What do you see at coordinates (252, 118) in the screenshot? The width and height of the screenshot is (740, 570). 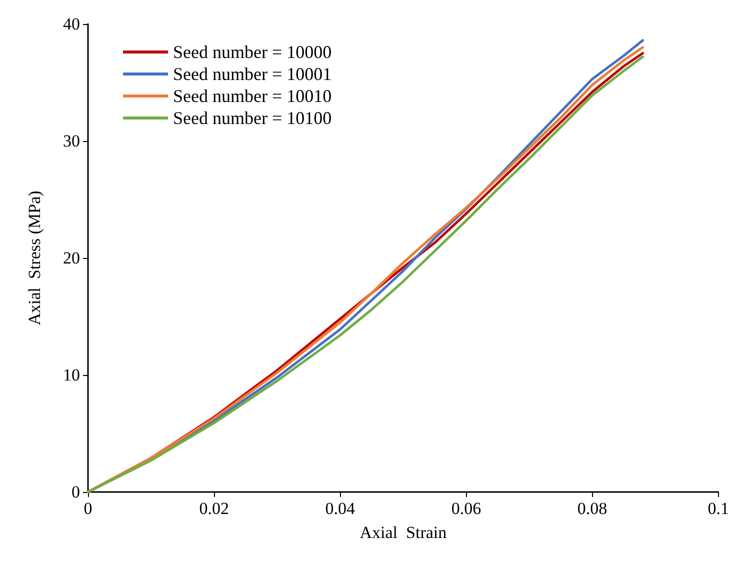 I see `legend-label: Seed number = 10100` at bounding box center [252, 118].